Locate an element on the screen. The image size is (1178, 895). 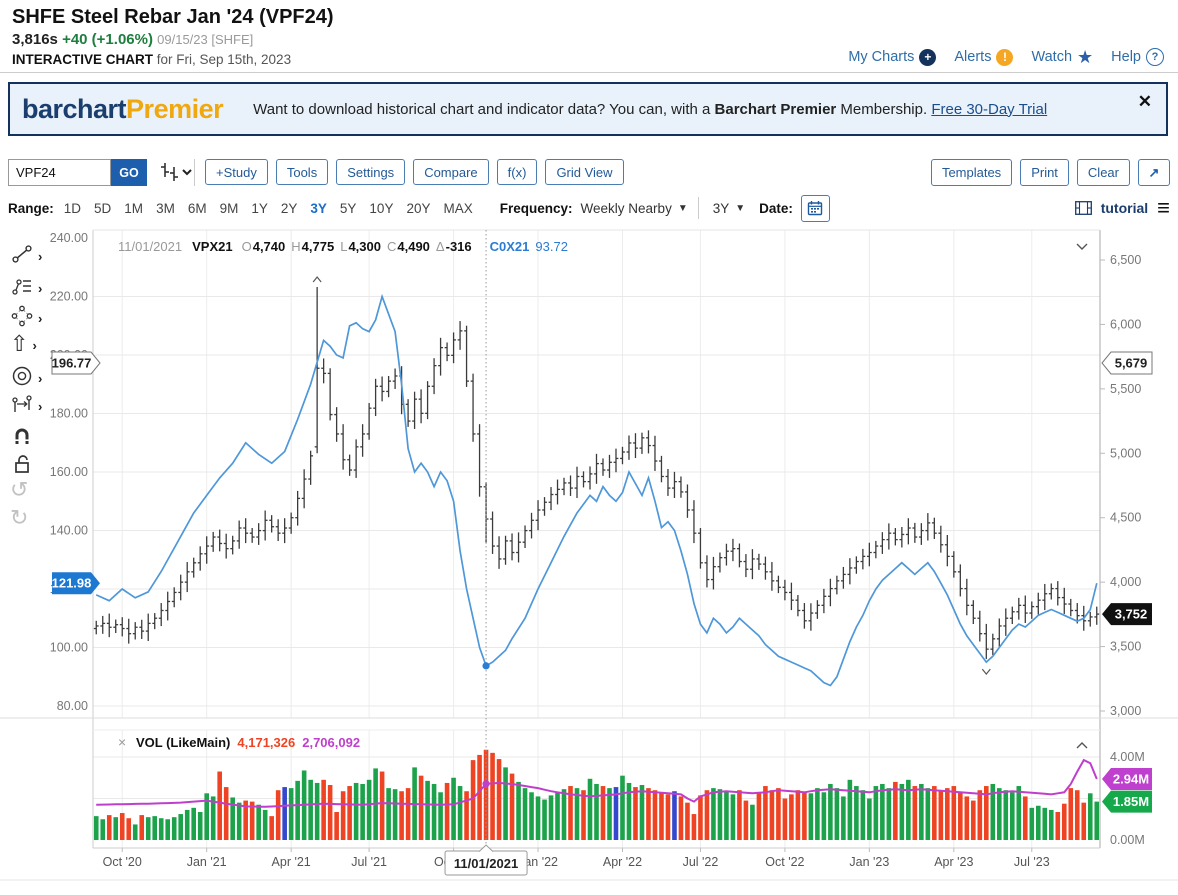
header-link-label: My Charts is located at coordinates (881, 57).